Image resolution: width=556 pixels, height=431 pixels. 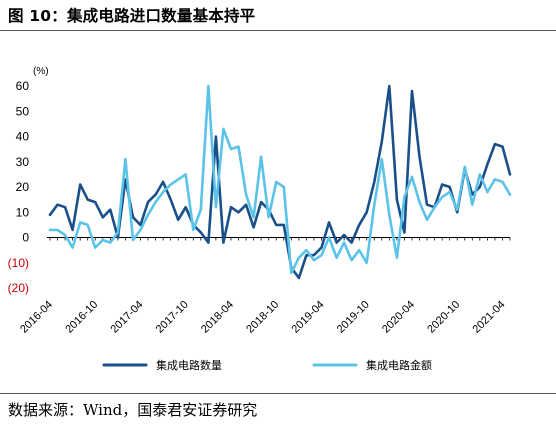 What do you see at coordinates (23, 137) in the screenshot?
I see `y-tick-label: 40` at bounding box center [23, 137].